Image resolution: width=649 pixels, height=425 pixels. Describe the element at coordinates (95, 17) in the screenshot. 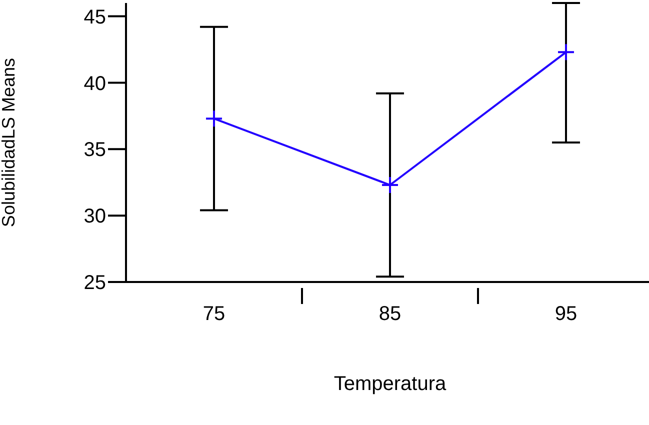

I see `y-tick-label: 45` at that location.